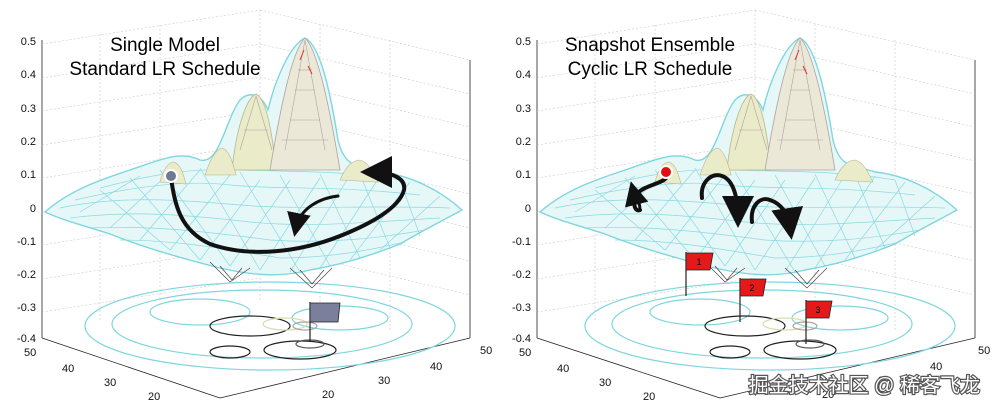 The width and height of the screenshot is (1000, 417). I want to click on flag-number: 2, so click(751, 288).